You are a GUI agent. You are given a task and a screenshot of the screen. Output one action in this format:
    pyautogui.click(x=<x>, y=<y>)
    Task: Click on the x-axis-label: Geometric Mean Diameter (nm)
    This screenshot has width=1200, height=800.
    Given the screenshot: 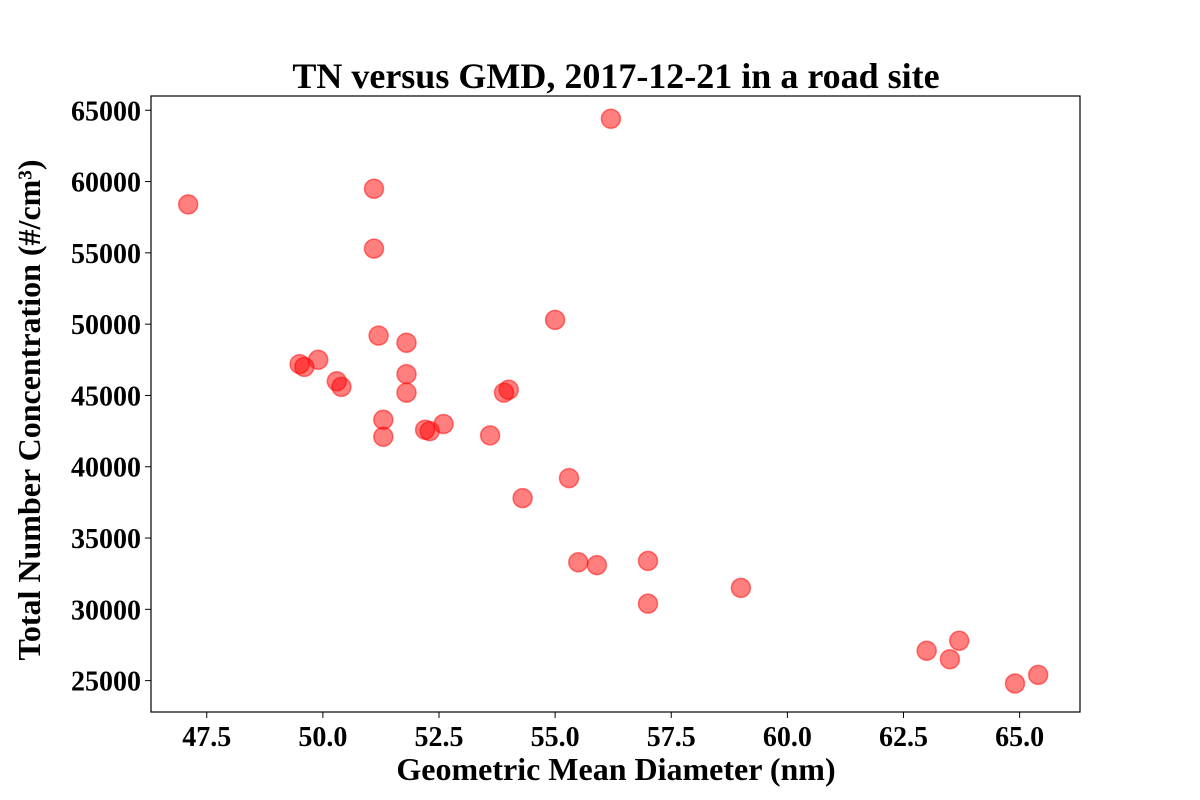 What is the action you would take?
    pyautogui.click(x=615, y=769)
    